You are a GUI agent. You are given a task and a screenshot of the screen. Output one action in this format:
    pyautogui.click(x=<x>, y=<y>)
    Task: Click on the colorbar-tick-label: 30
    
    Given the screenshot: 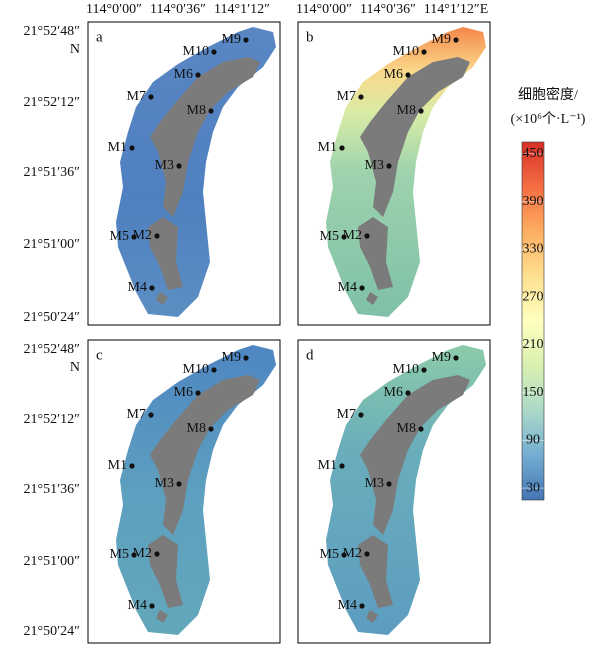 What is the action you would take?
    pyautogui.click(x=533, y=487)
    